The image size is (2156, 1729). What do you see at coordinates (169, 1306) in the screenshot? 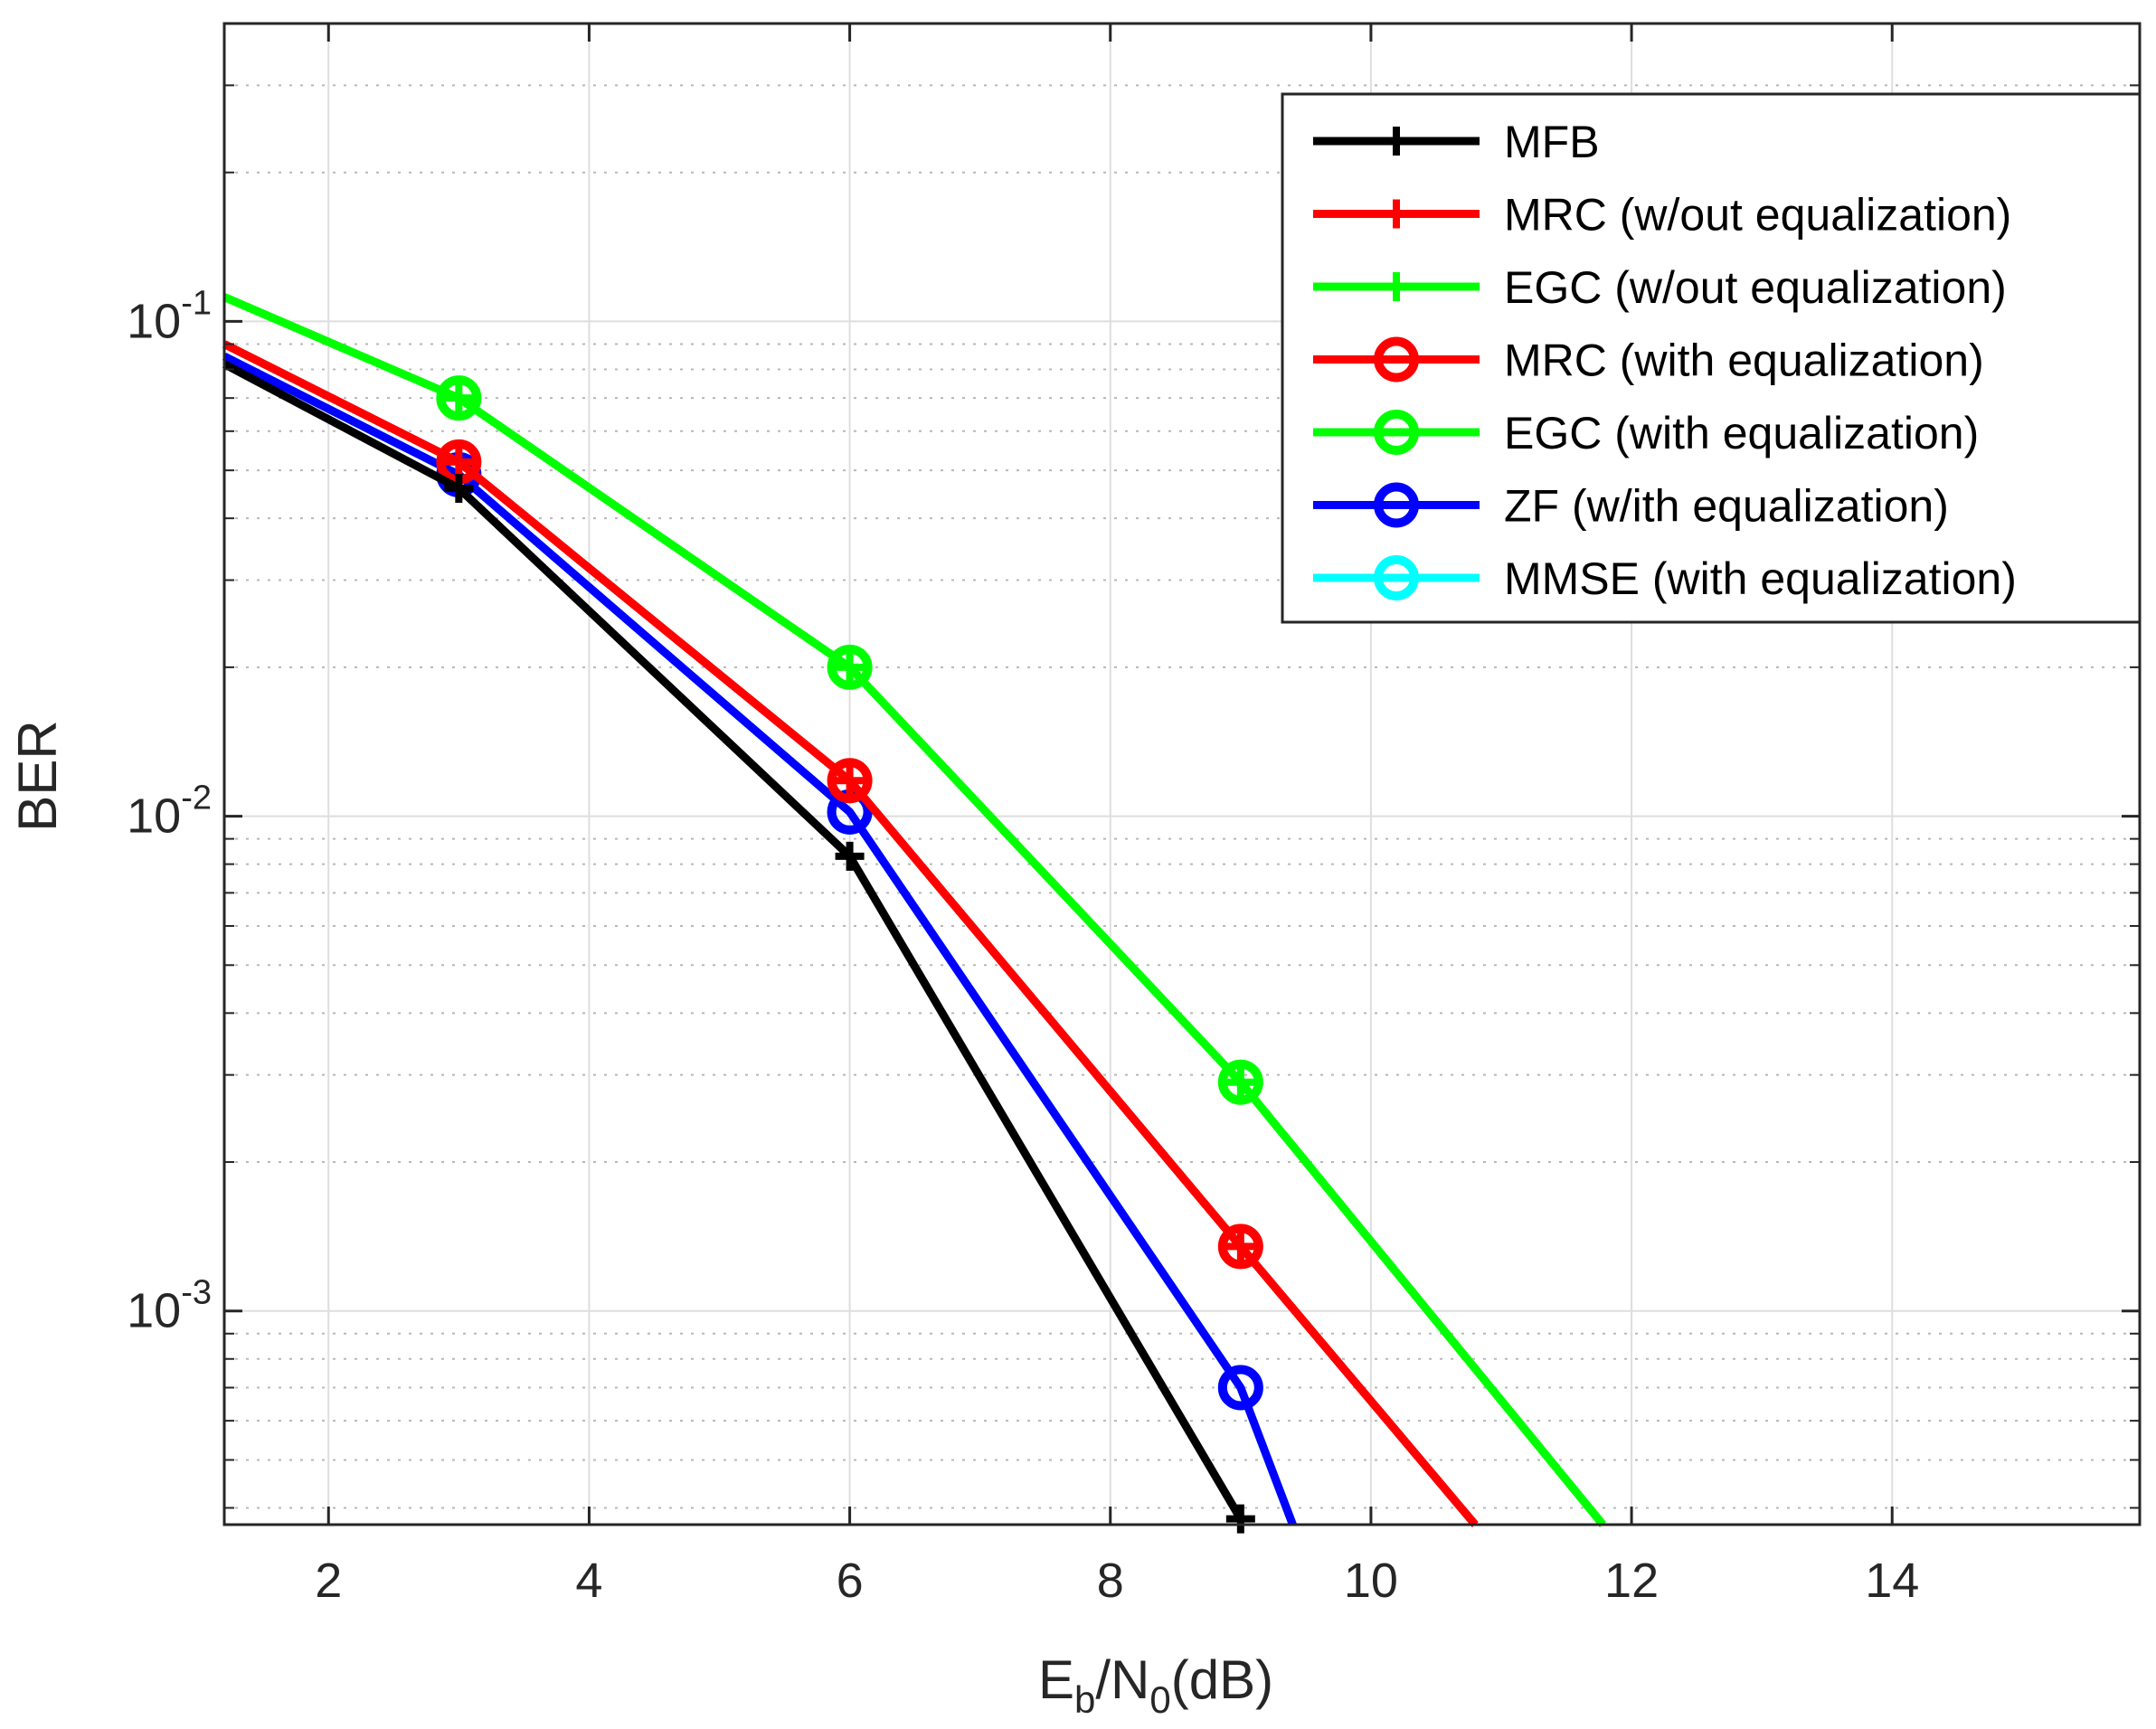
I see `y-tick-label: 10⁻³` at bounding box center [169, 1306].